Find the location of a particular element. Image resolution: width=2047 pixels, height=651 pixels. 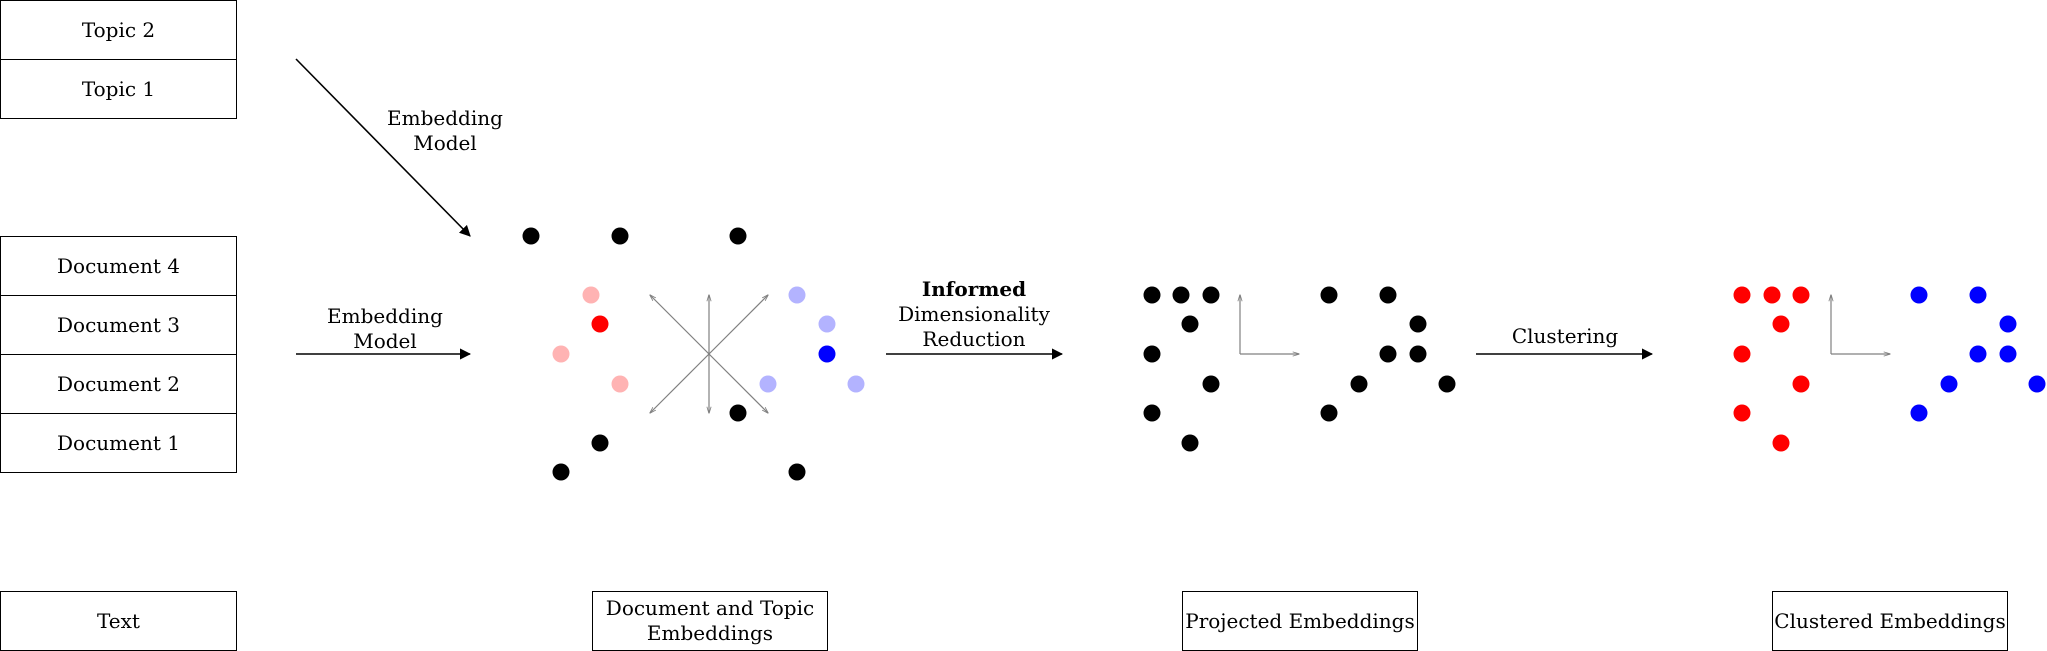

document-label: Document 1 is located at coordinates (118, 442).